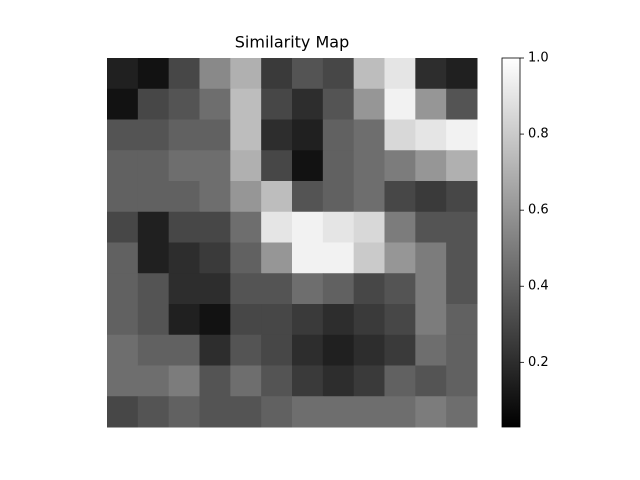 The height and width of the screenshot is (480, 640). Describe the element at coordinates (538, 362) in the screenshot. I see `colorbar-tick-label: 0.2` at that location.